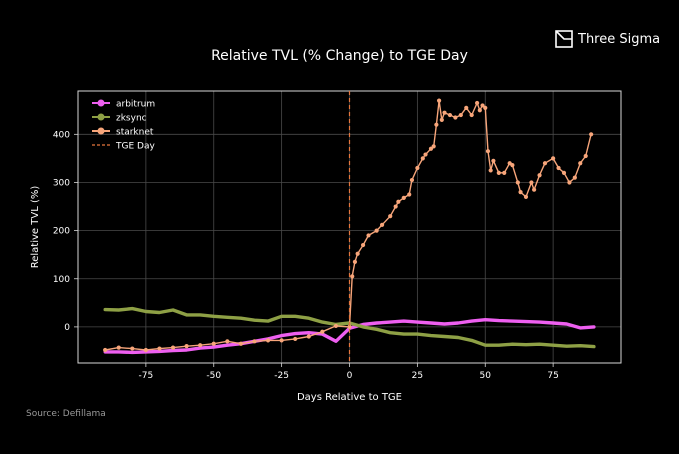 Image resolution: width=679 pixels, height=454 pixels. Describe the element at coordinates (564, 39) in the screenshot. I see `three-sigma-logo-icon` at that location.